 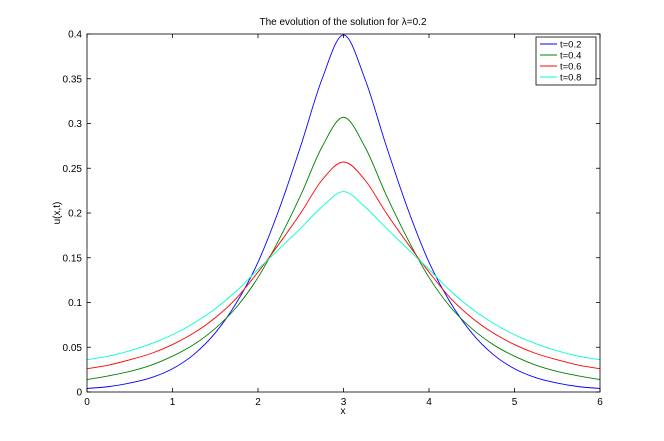 What do you see at coordinates (600, 402) in the screenshot?
I see `x-tick-label: 6` at bounding box center [600, 402].